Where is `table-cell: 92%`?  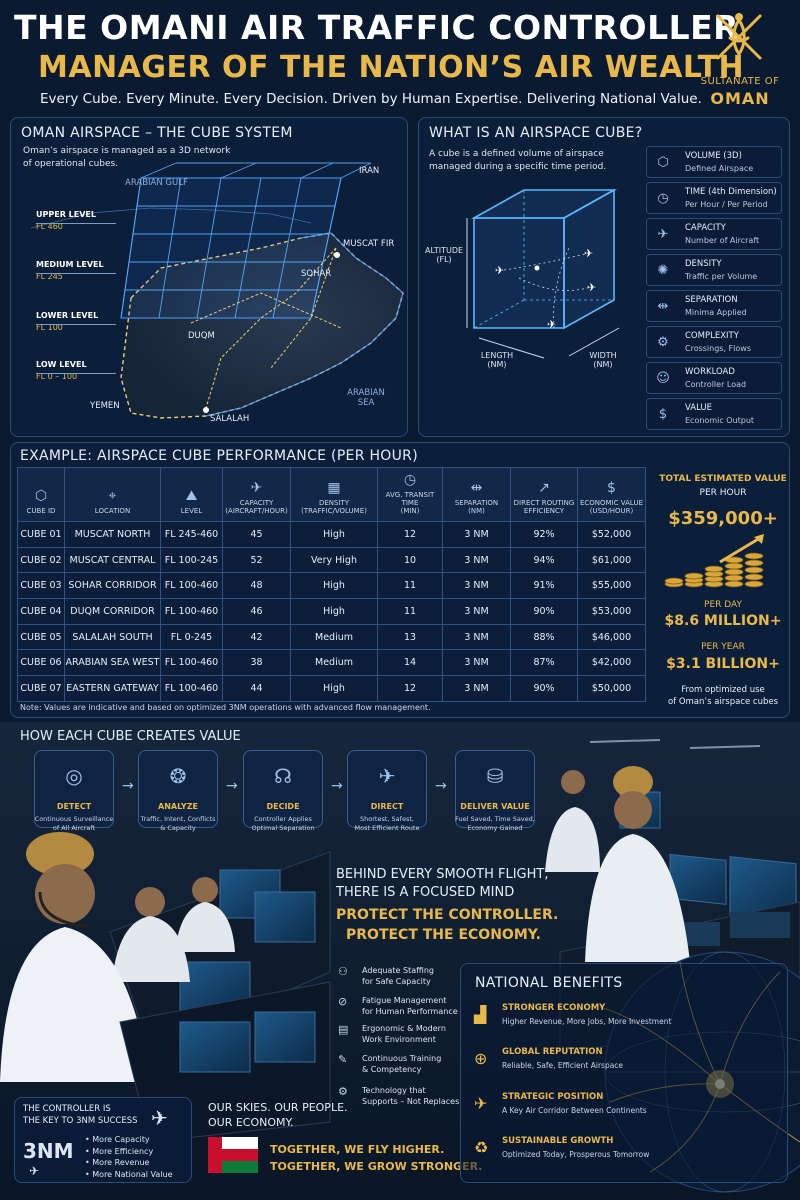 table-cell: 92% is located at coordinates (544, 534).